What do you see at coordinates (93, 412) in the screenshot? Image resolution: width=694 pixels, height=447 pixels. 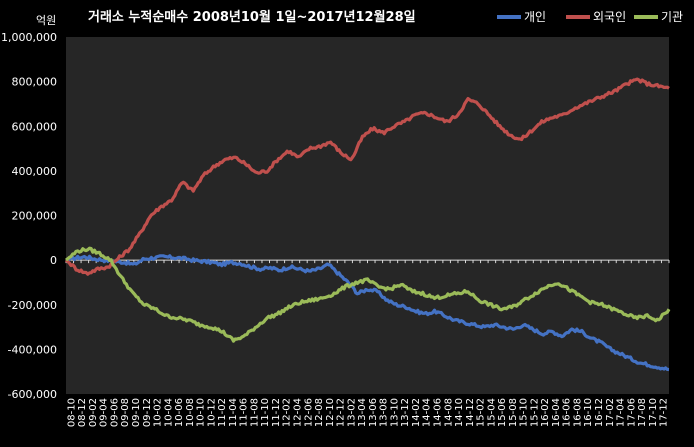 I see `x-tick-label: 09-02` at bounding box center [93, 412].